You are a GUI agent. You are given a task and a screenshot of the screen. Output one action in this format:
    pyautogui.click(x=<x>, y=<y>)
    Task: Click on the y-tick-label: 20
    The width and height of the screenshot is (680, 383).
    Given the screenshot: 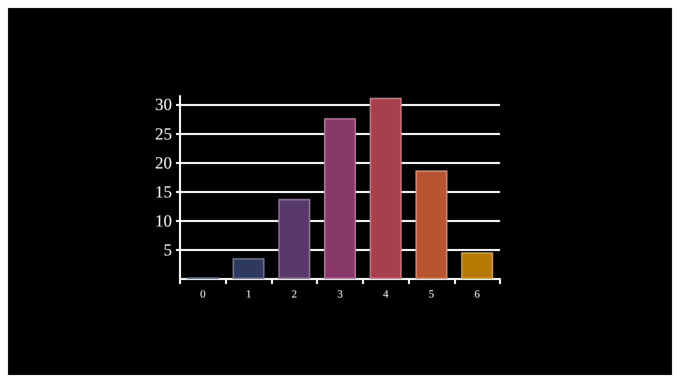 What is the action you would take?
    pyautogui.click(x=163, y=162)
    